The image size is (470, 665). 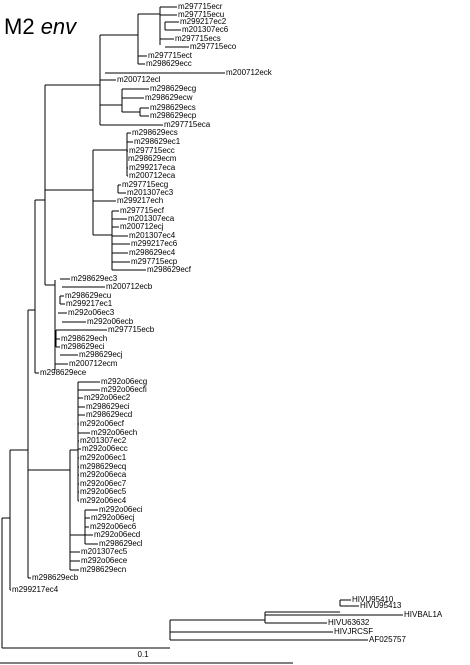 I want to click on leaf-label: m292o06ec7, so click(x=103, y=483).